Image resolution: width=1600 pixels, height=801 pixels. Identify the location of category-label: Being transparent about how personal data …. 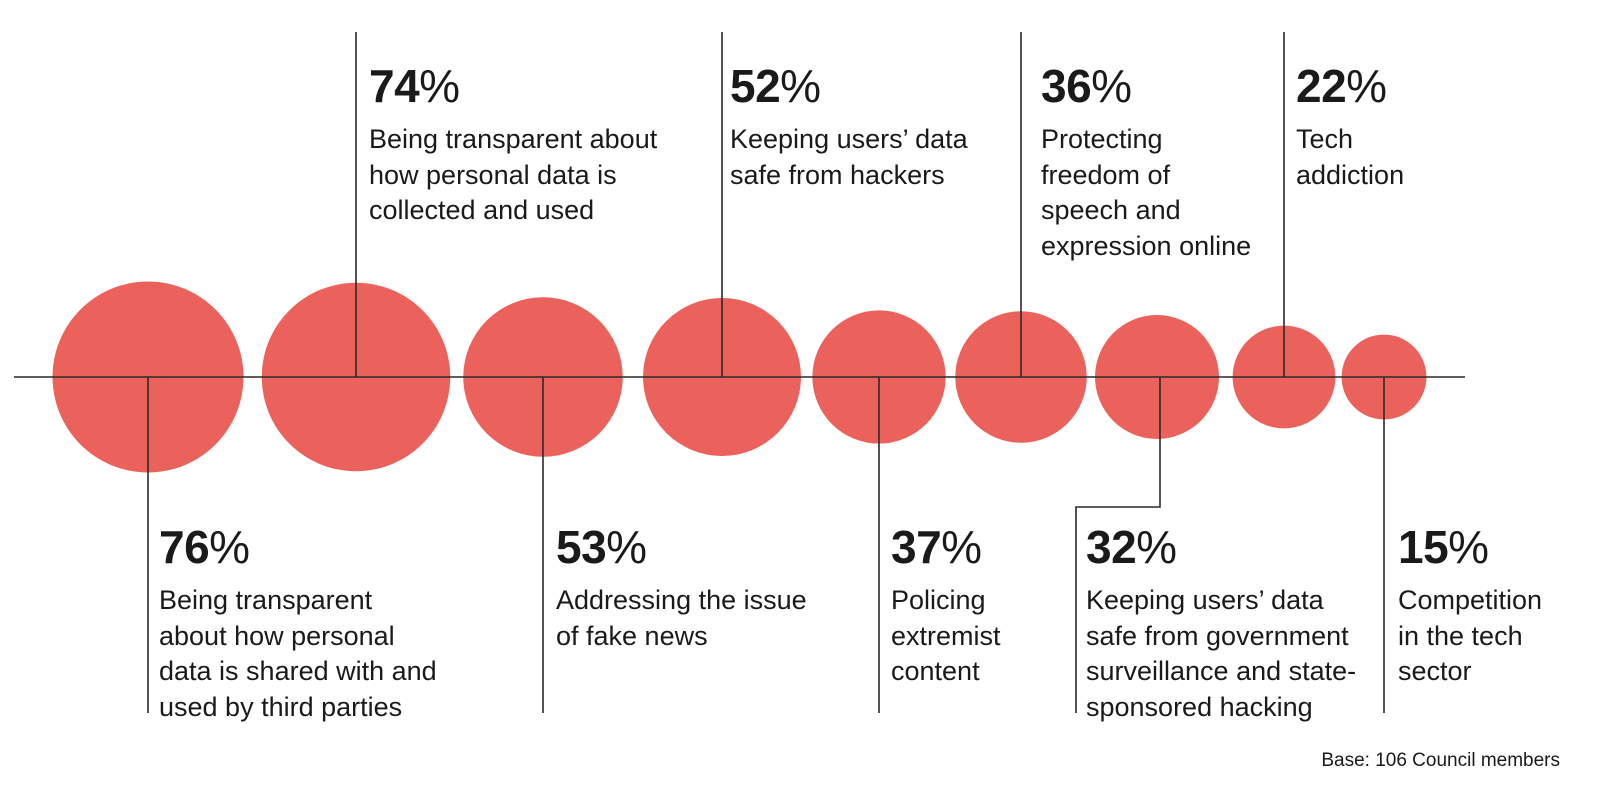
(298, 653).